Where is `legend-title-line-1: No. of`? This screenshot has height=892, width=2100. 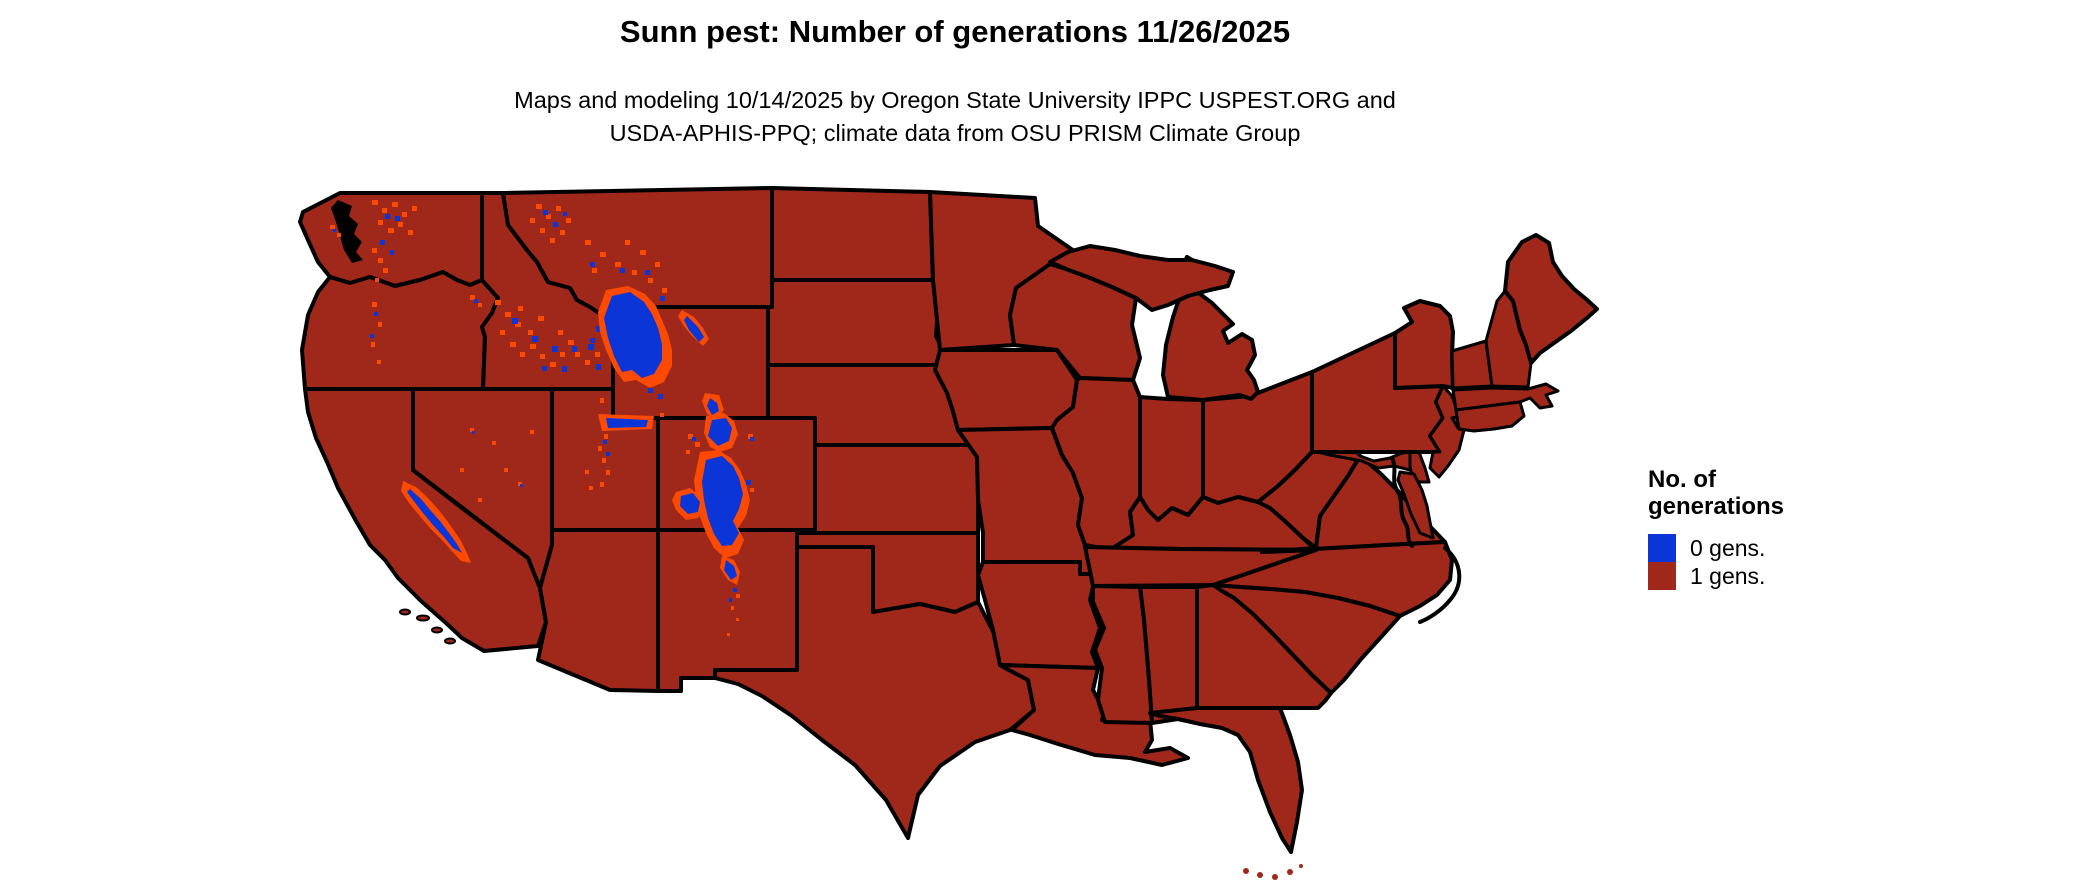
legend-title-line-1: No. of is located at coordinates (1682, 479).